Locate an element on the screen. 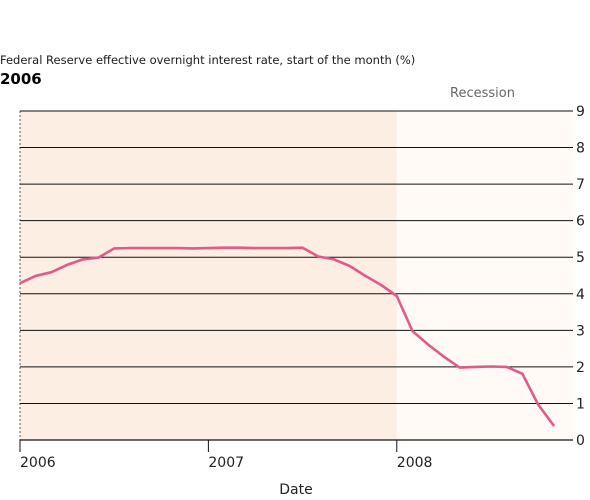  y-tick-label: 6 is located at coordinates (580, 222).